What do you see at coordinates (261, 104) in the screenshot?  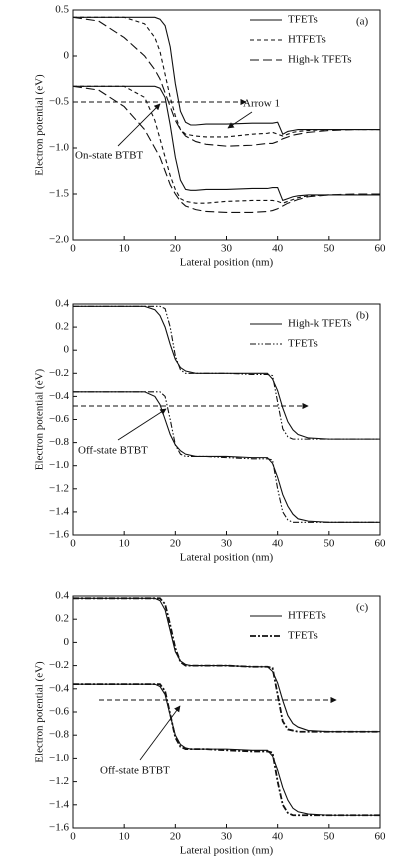 I see `annotation: Arrow 1` at bounding box center [261, 104].